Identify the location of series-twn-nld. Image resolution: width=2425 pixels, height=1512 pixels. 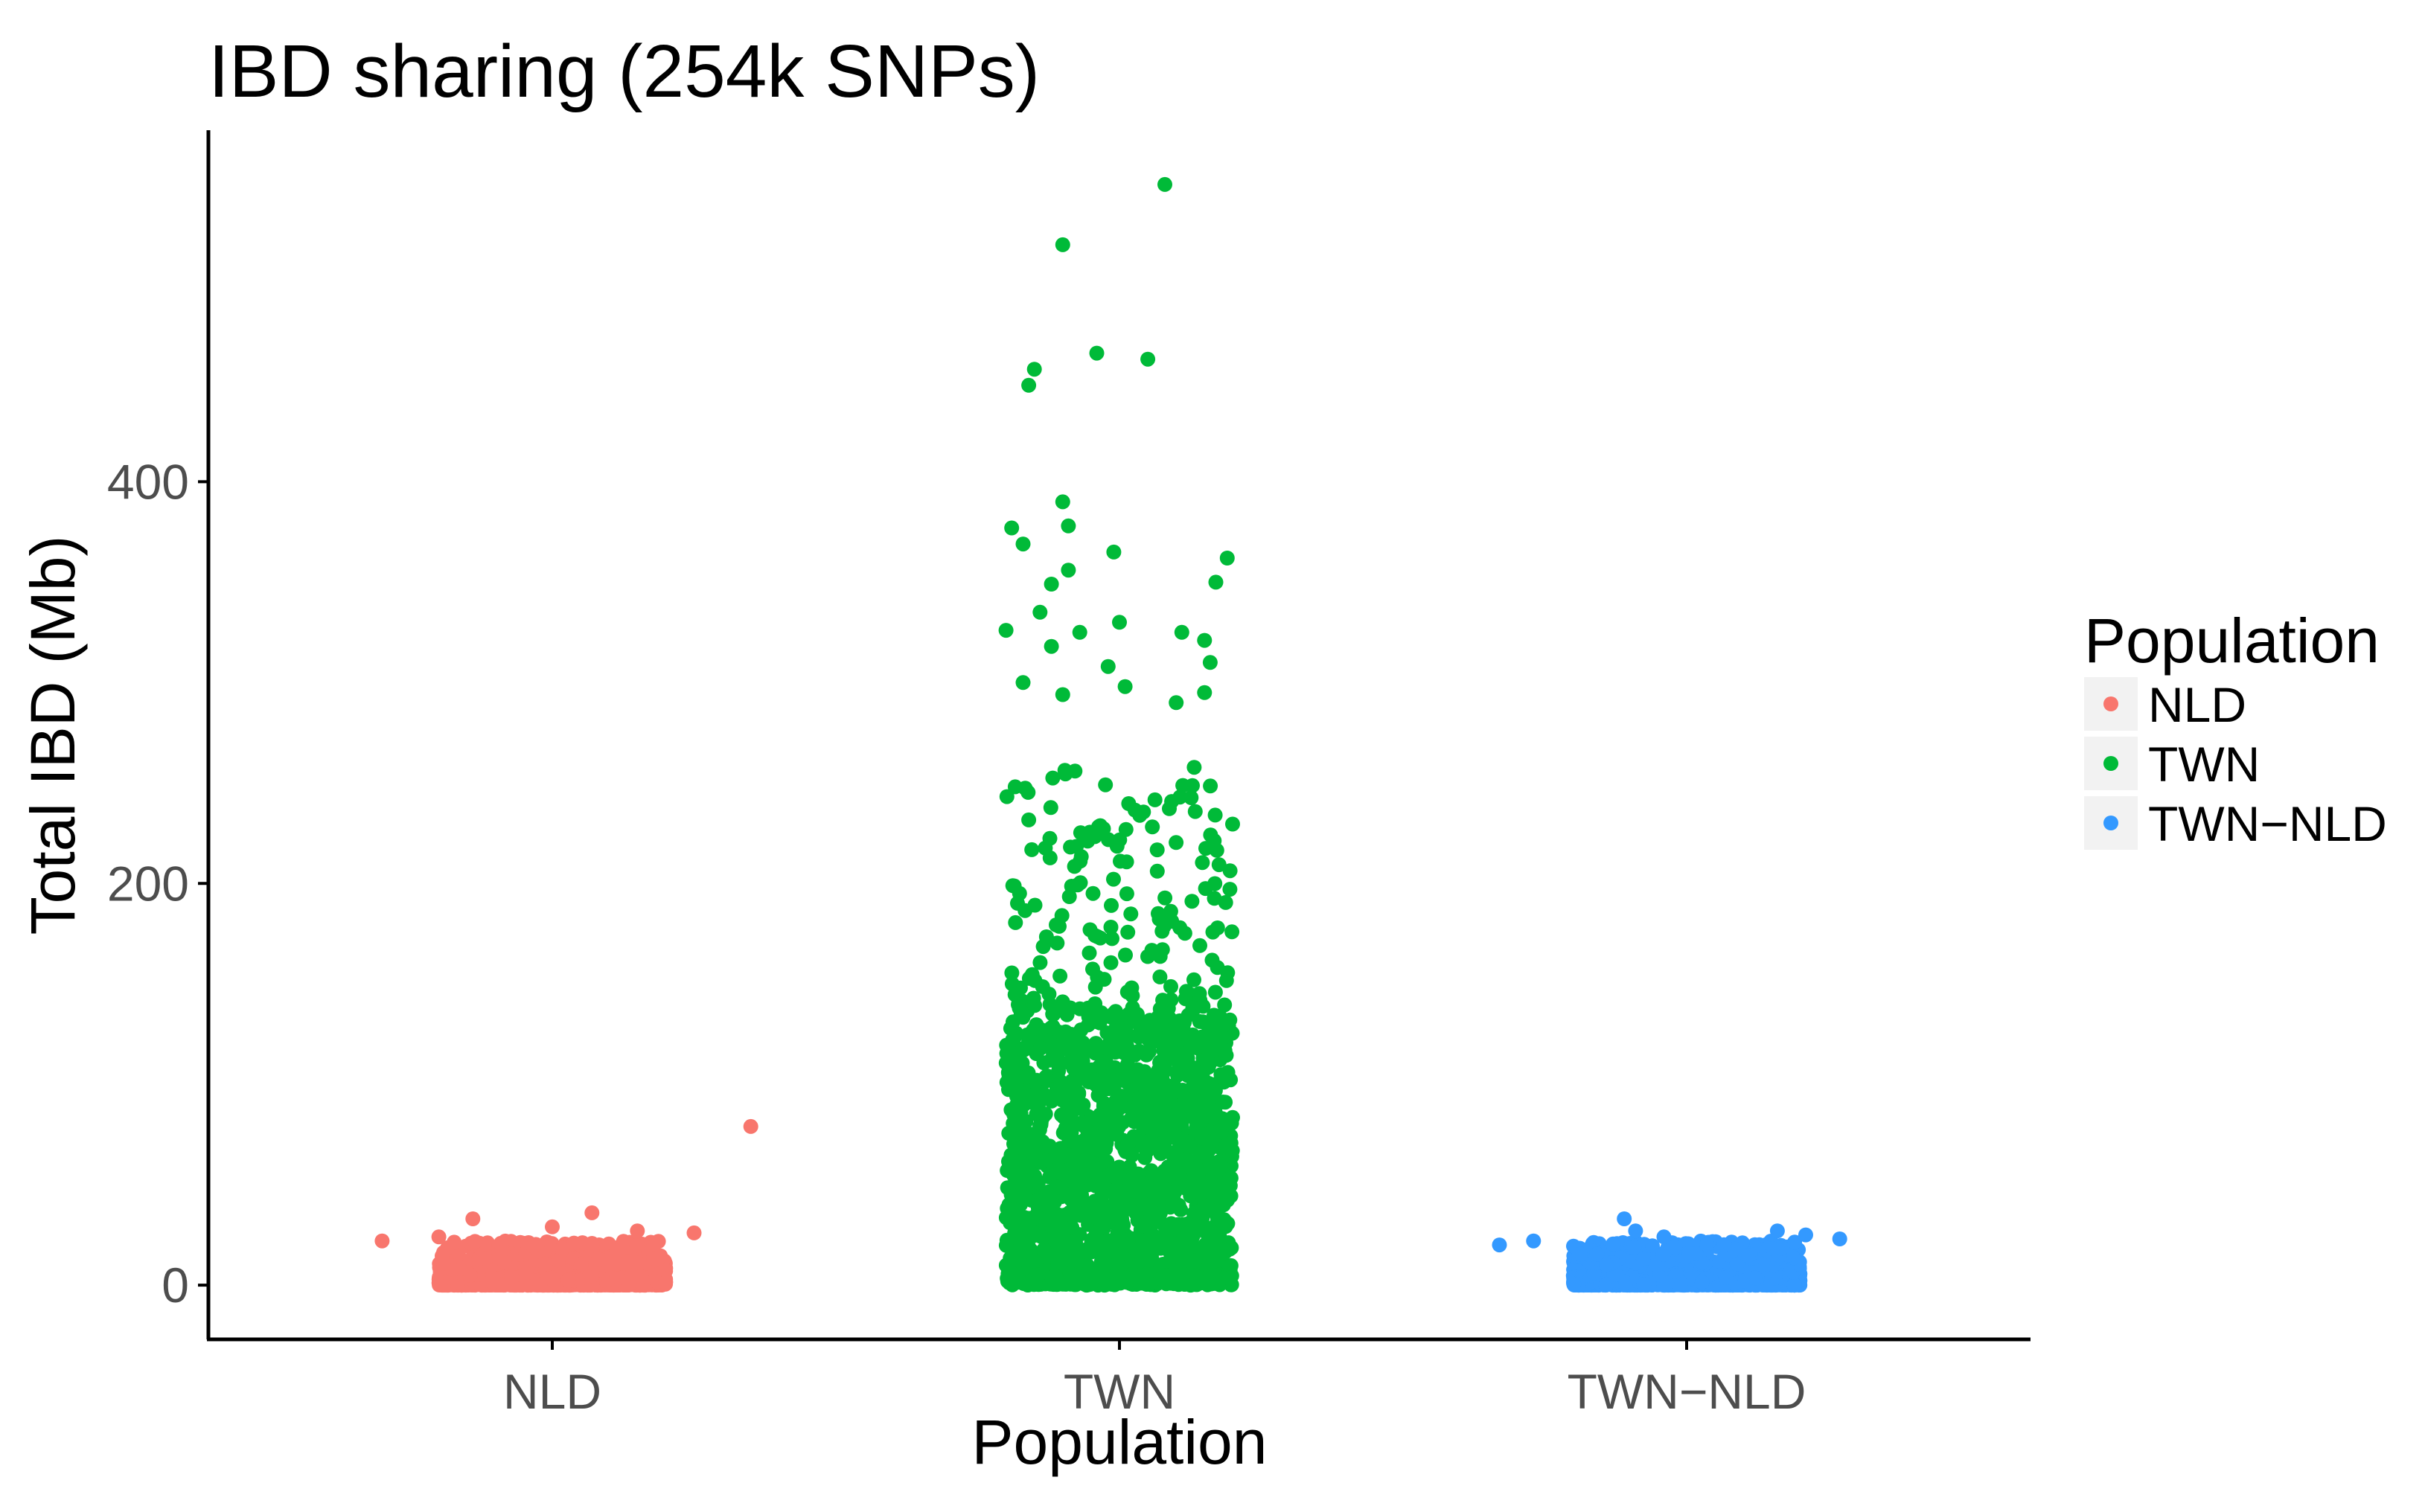
(1669, 1252).